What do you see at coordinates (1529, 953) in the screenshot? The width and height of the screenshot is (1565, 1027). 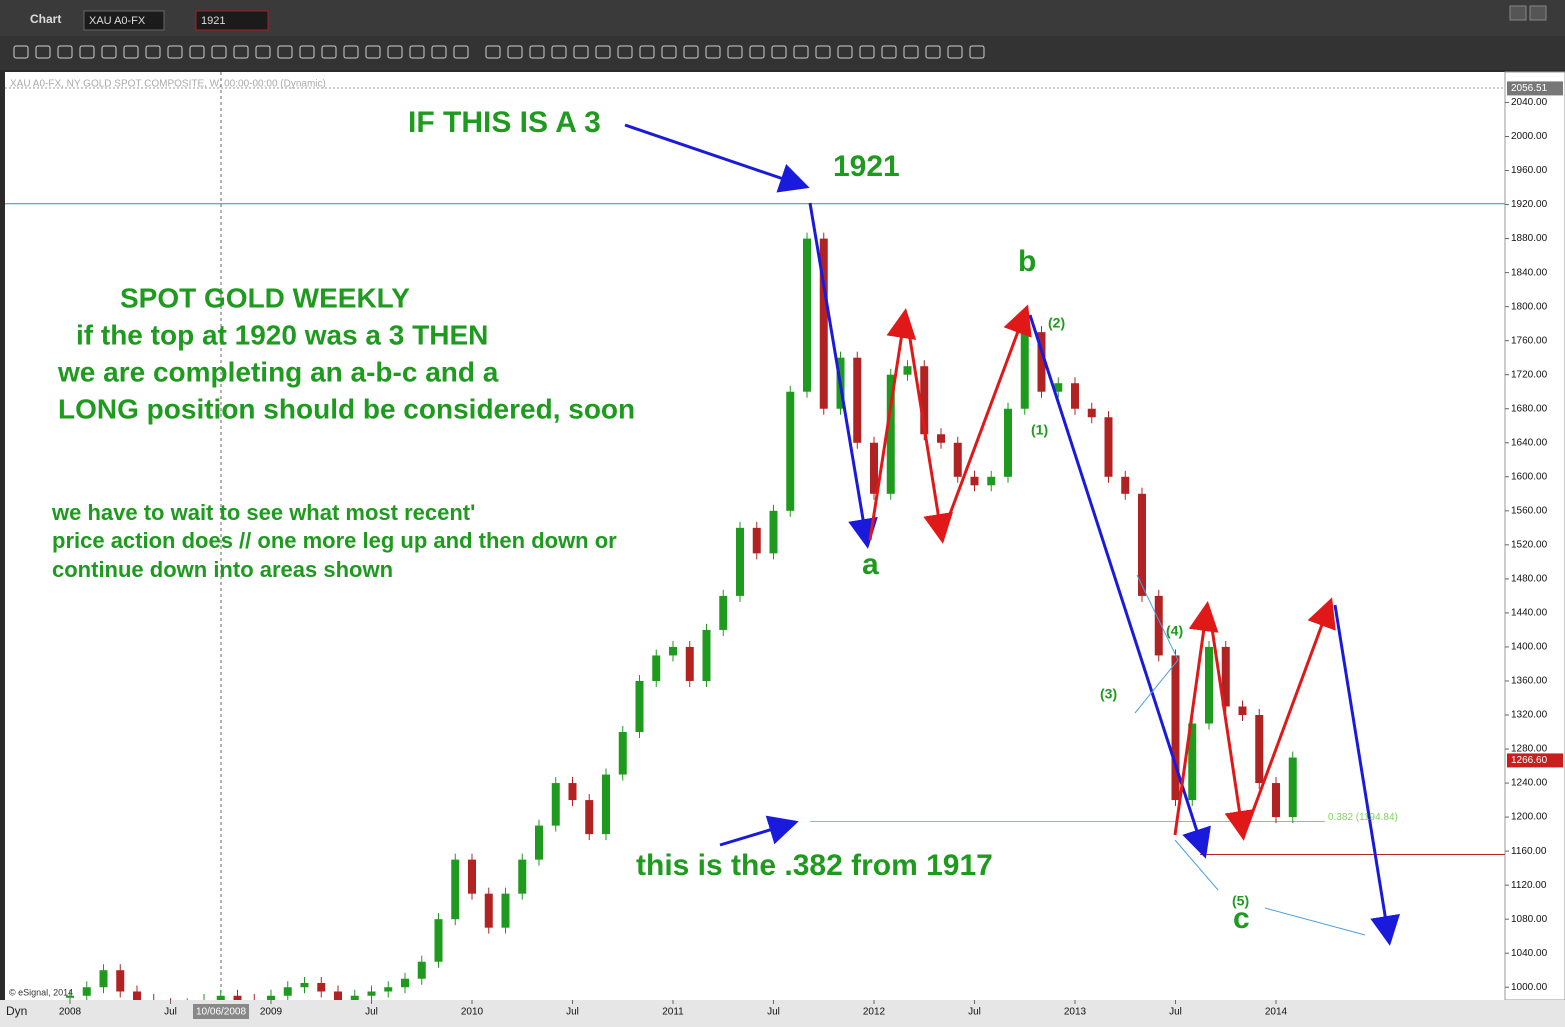 I see `y-tick-label: 1040.00` at bounding box center [1529, 953].